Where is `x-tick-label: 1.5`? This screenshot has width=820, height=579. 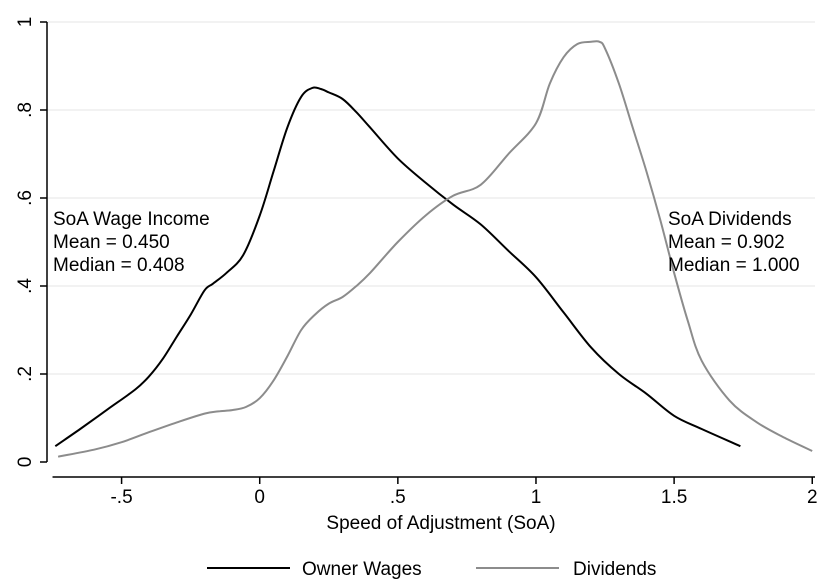
x-tick-label: 1.5 is located at coordinates (674, 497).